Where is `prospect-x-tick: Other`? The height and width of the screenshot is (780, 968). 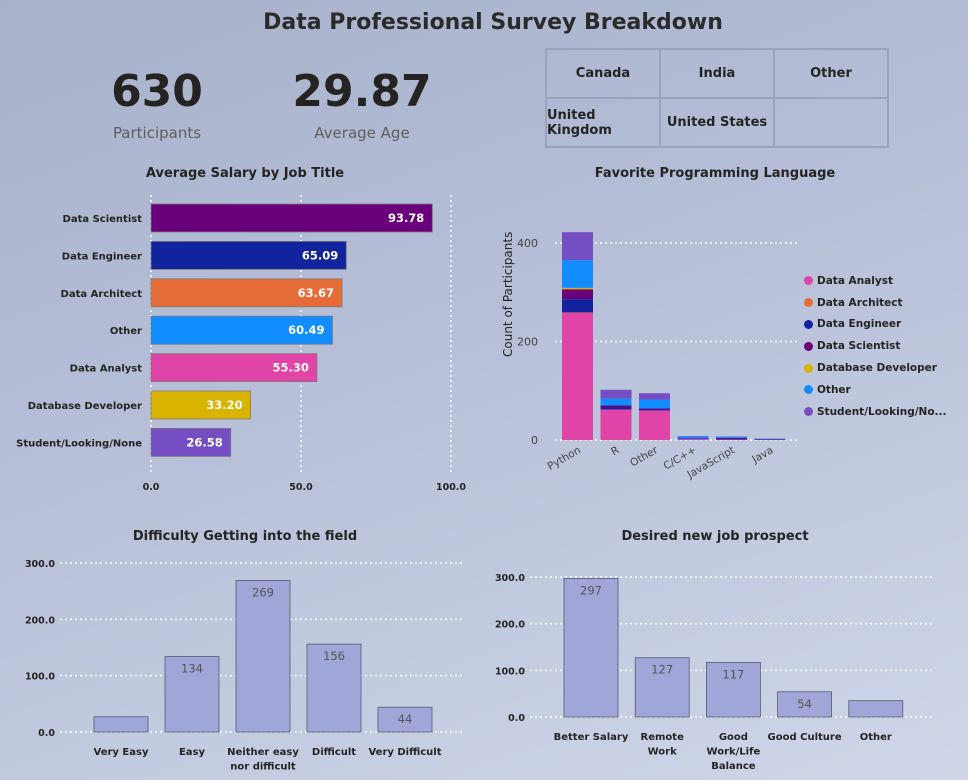
prospect-x-tick: Other is located at coordinates (876, 737).